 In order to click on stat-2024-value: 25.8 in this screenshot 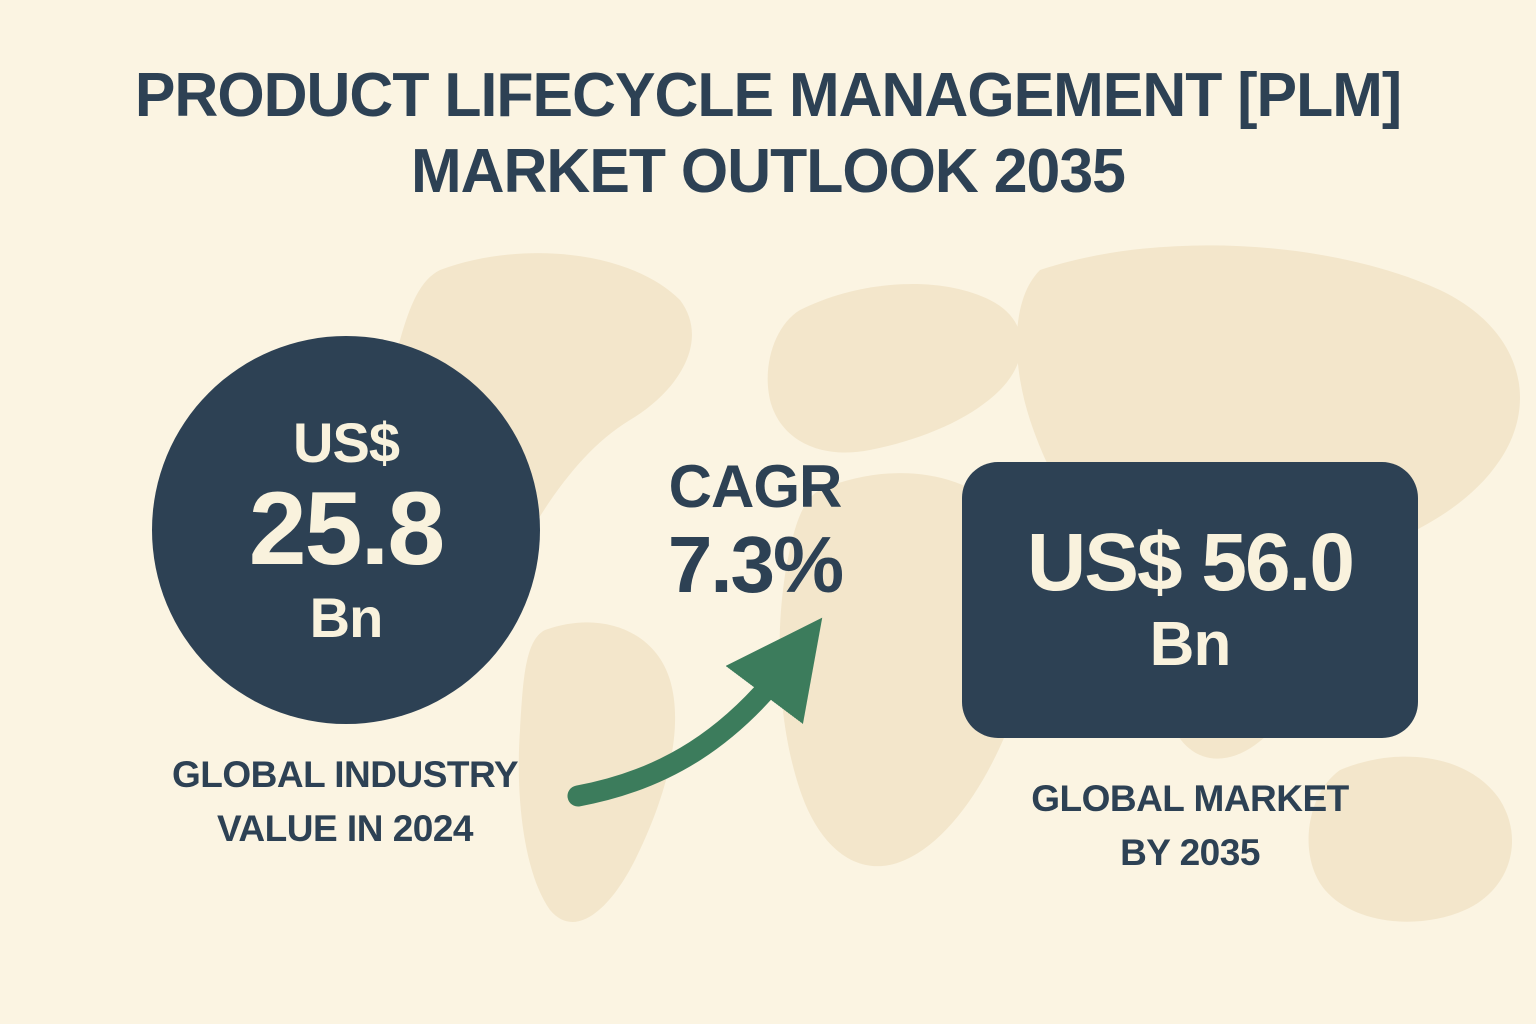, I will do `click(346, 529)`.